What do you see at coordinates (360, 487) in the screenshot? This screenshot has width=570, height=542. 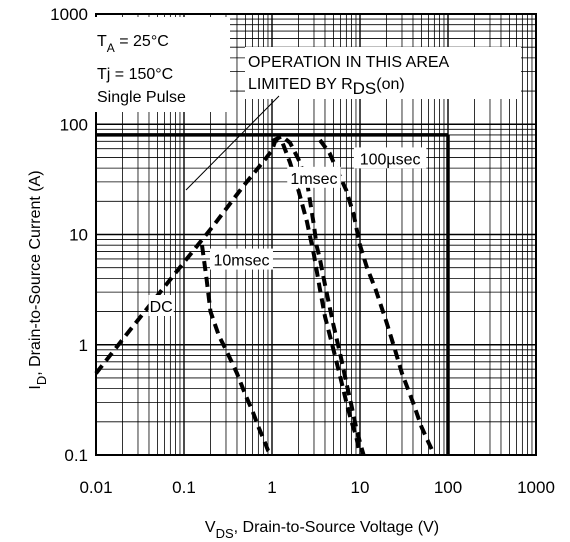 I see `x-tick-label: 10` at bounding box center [360, 487].